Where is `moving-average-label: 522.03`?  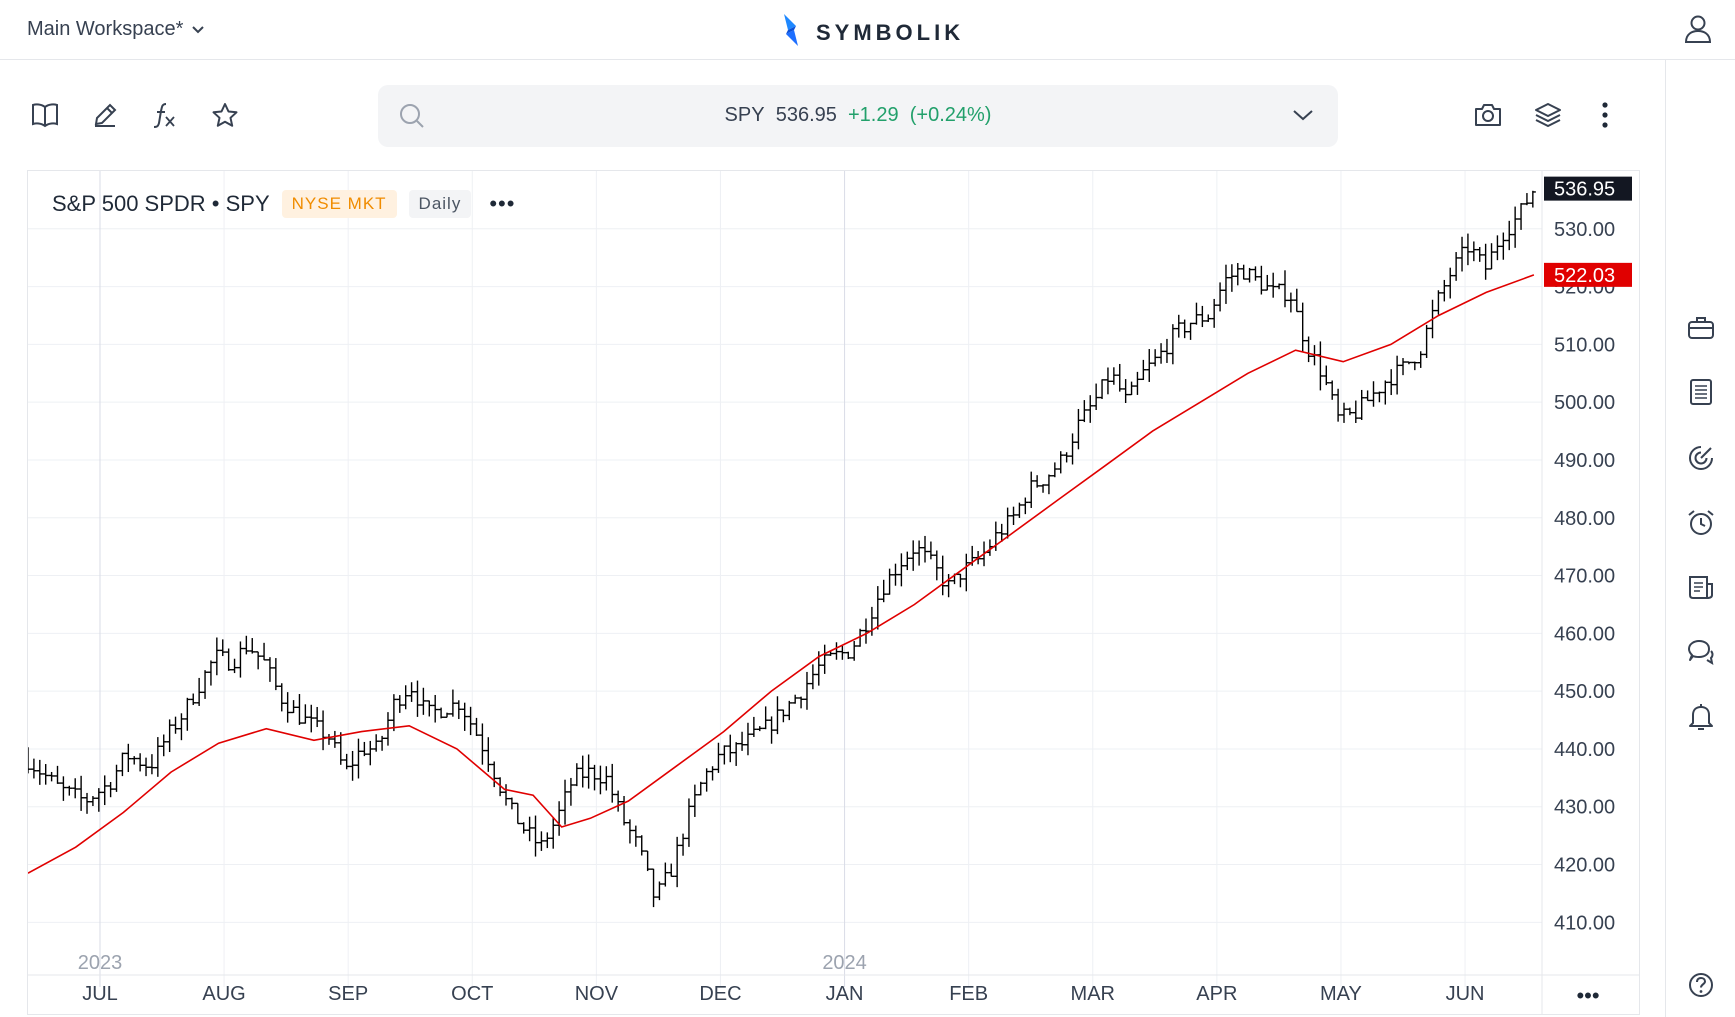 moving-average-label: 522.03 is located at coordinates (1584, 276).